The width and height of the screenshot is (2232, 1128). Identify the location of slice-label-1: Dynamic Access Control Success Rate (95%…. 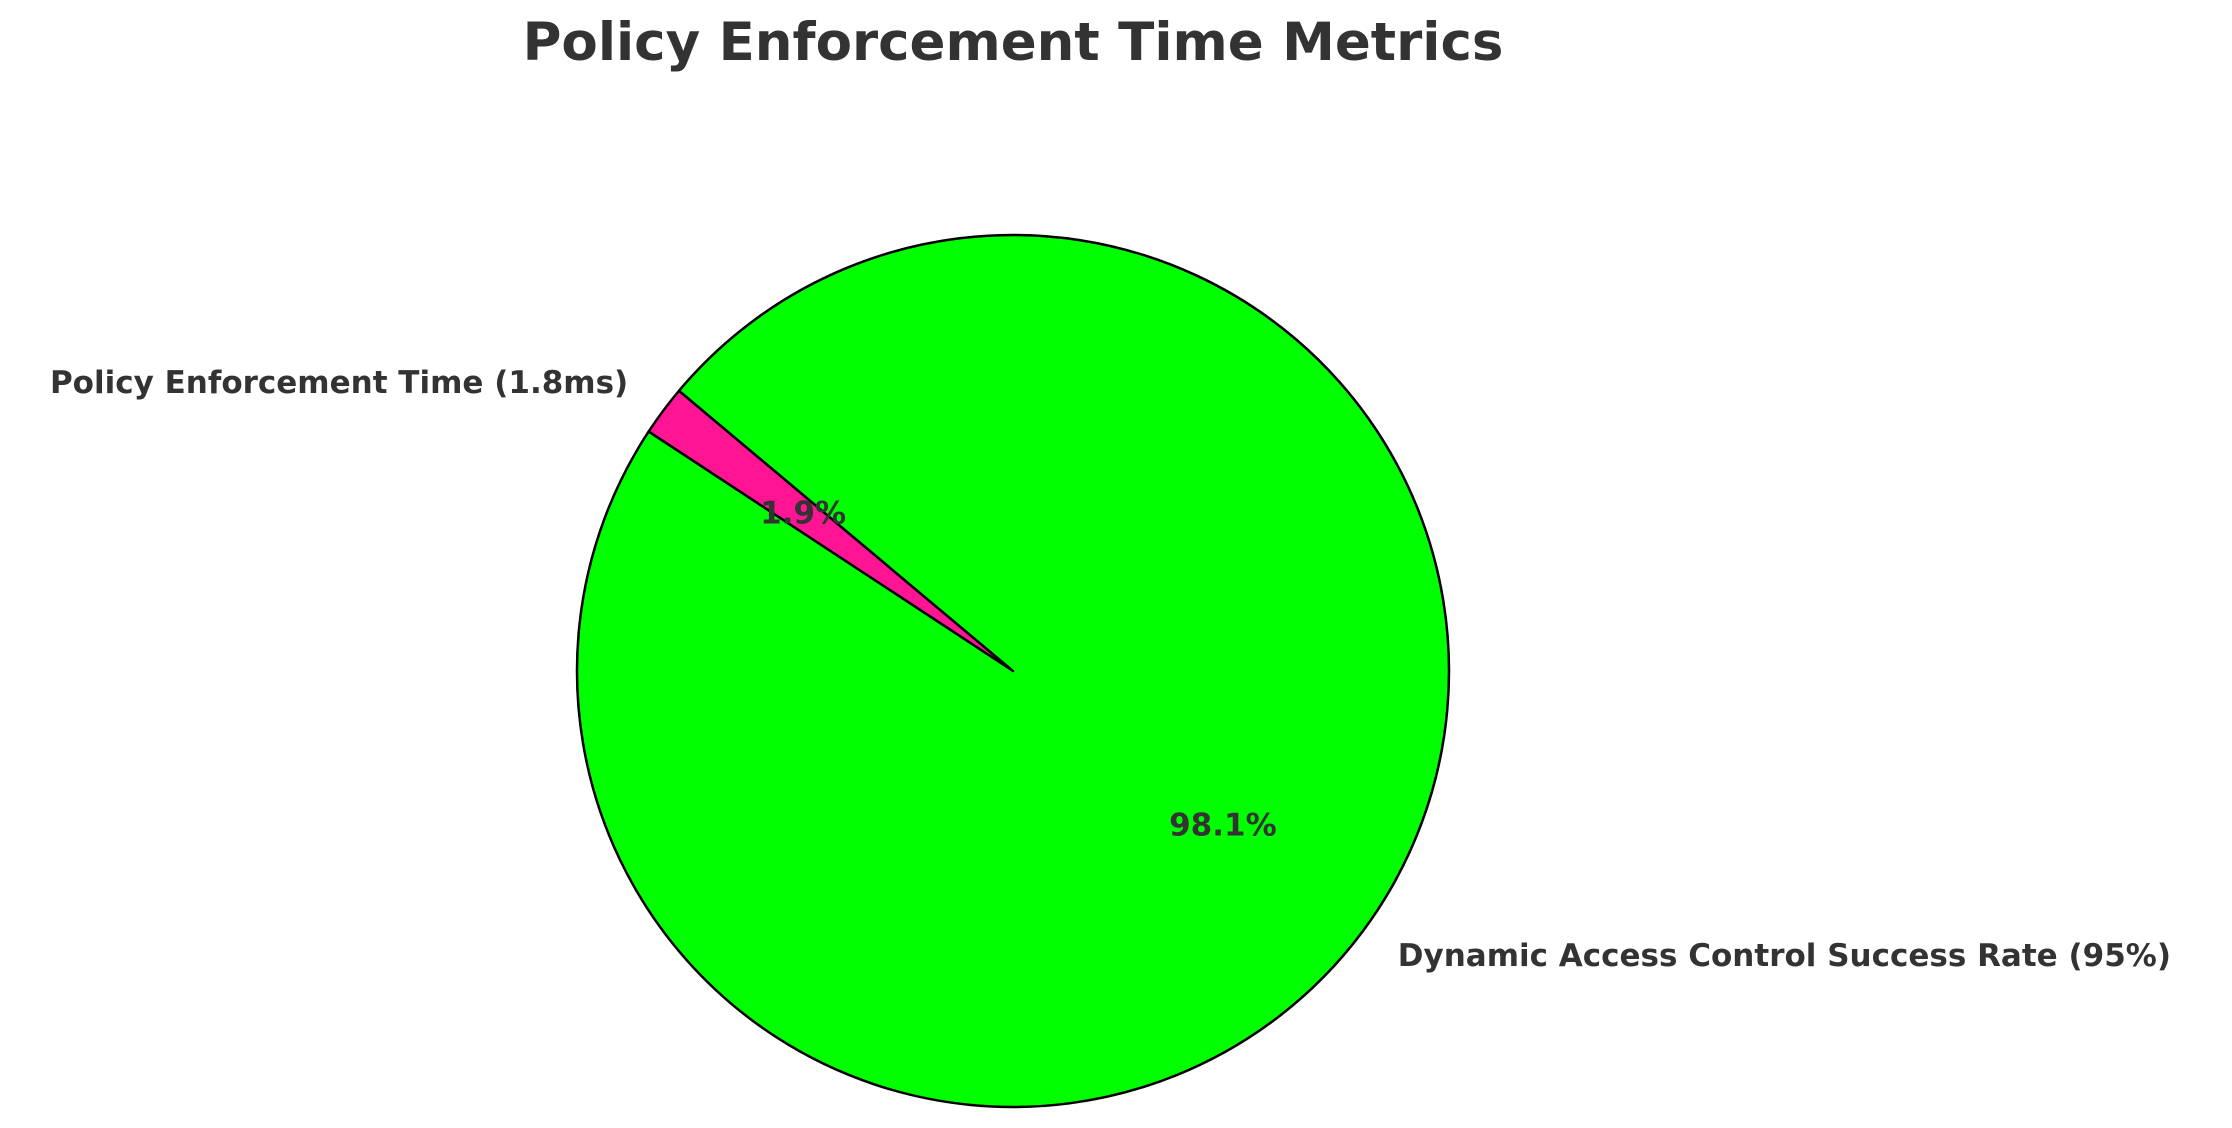
(1784, 956).